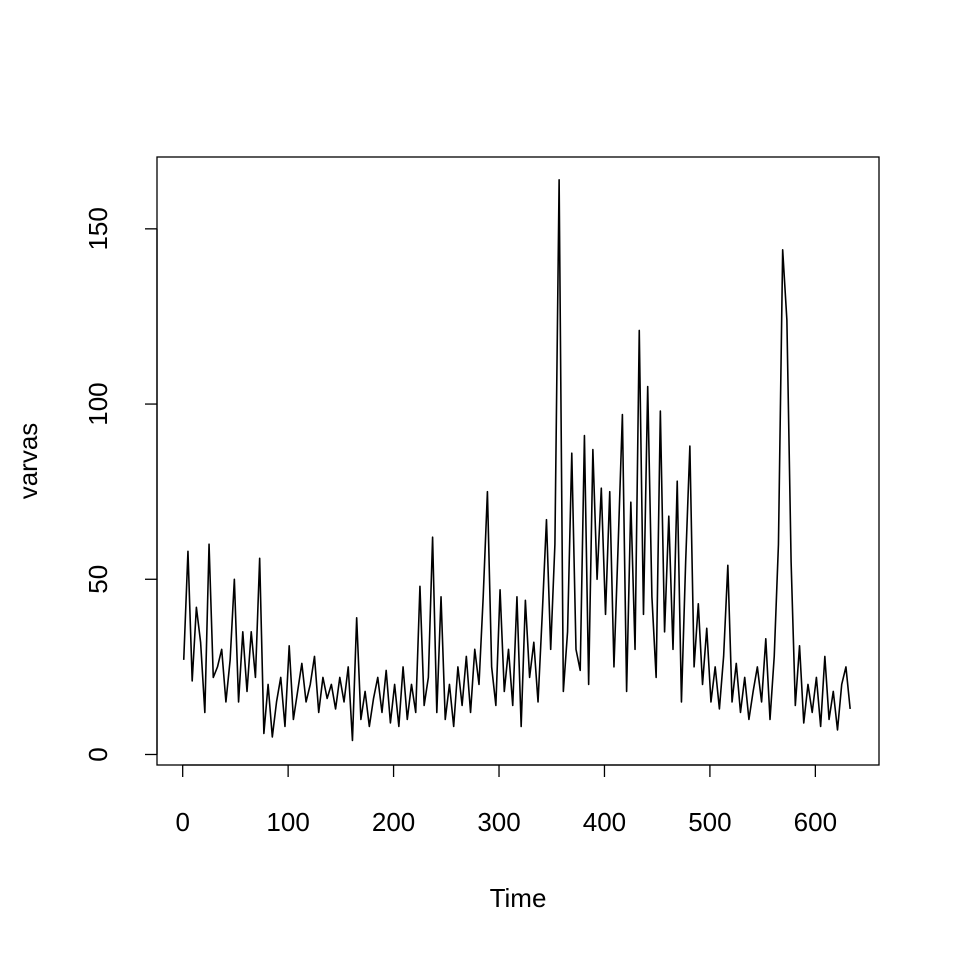  Describe the element at coordinates (498, 822) in the screenshot. I see `x-tick-label: 300` at that location.